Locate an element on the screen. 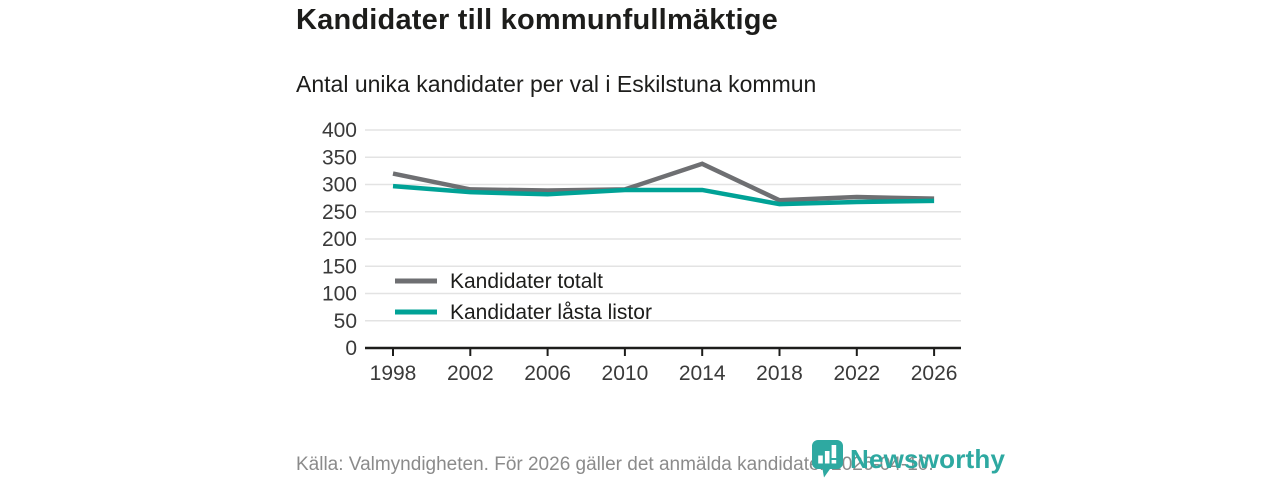 This screenshot has width=1280, height=480. y-tick-label: 400 is located at coordinates (339, 130).